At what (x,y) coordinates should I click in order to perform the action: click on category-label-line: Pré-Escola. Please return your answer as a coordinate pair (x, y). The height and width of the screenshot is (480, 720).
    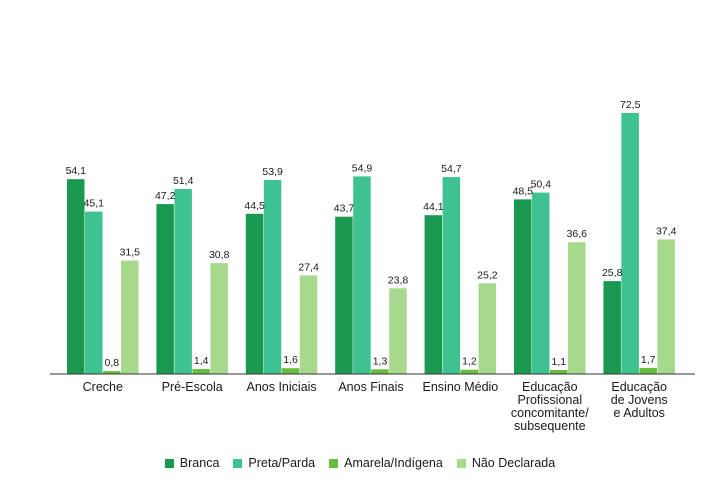
    Looking at the image, I should click on (192, 387).